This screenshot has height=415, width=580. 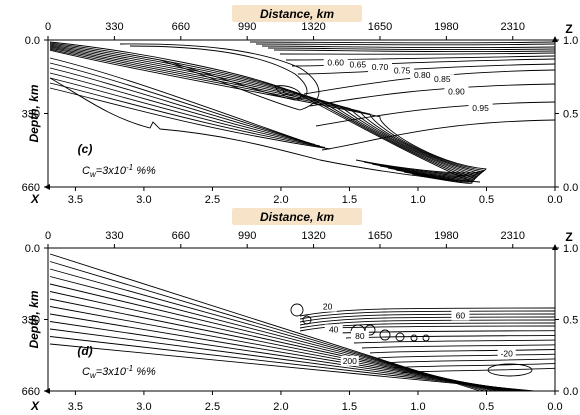 What do you see at coordinates (568, 29) in the screenshot?
I see `z-axis-label: Z` at bounding box center [568, 29].